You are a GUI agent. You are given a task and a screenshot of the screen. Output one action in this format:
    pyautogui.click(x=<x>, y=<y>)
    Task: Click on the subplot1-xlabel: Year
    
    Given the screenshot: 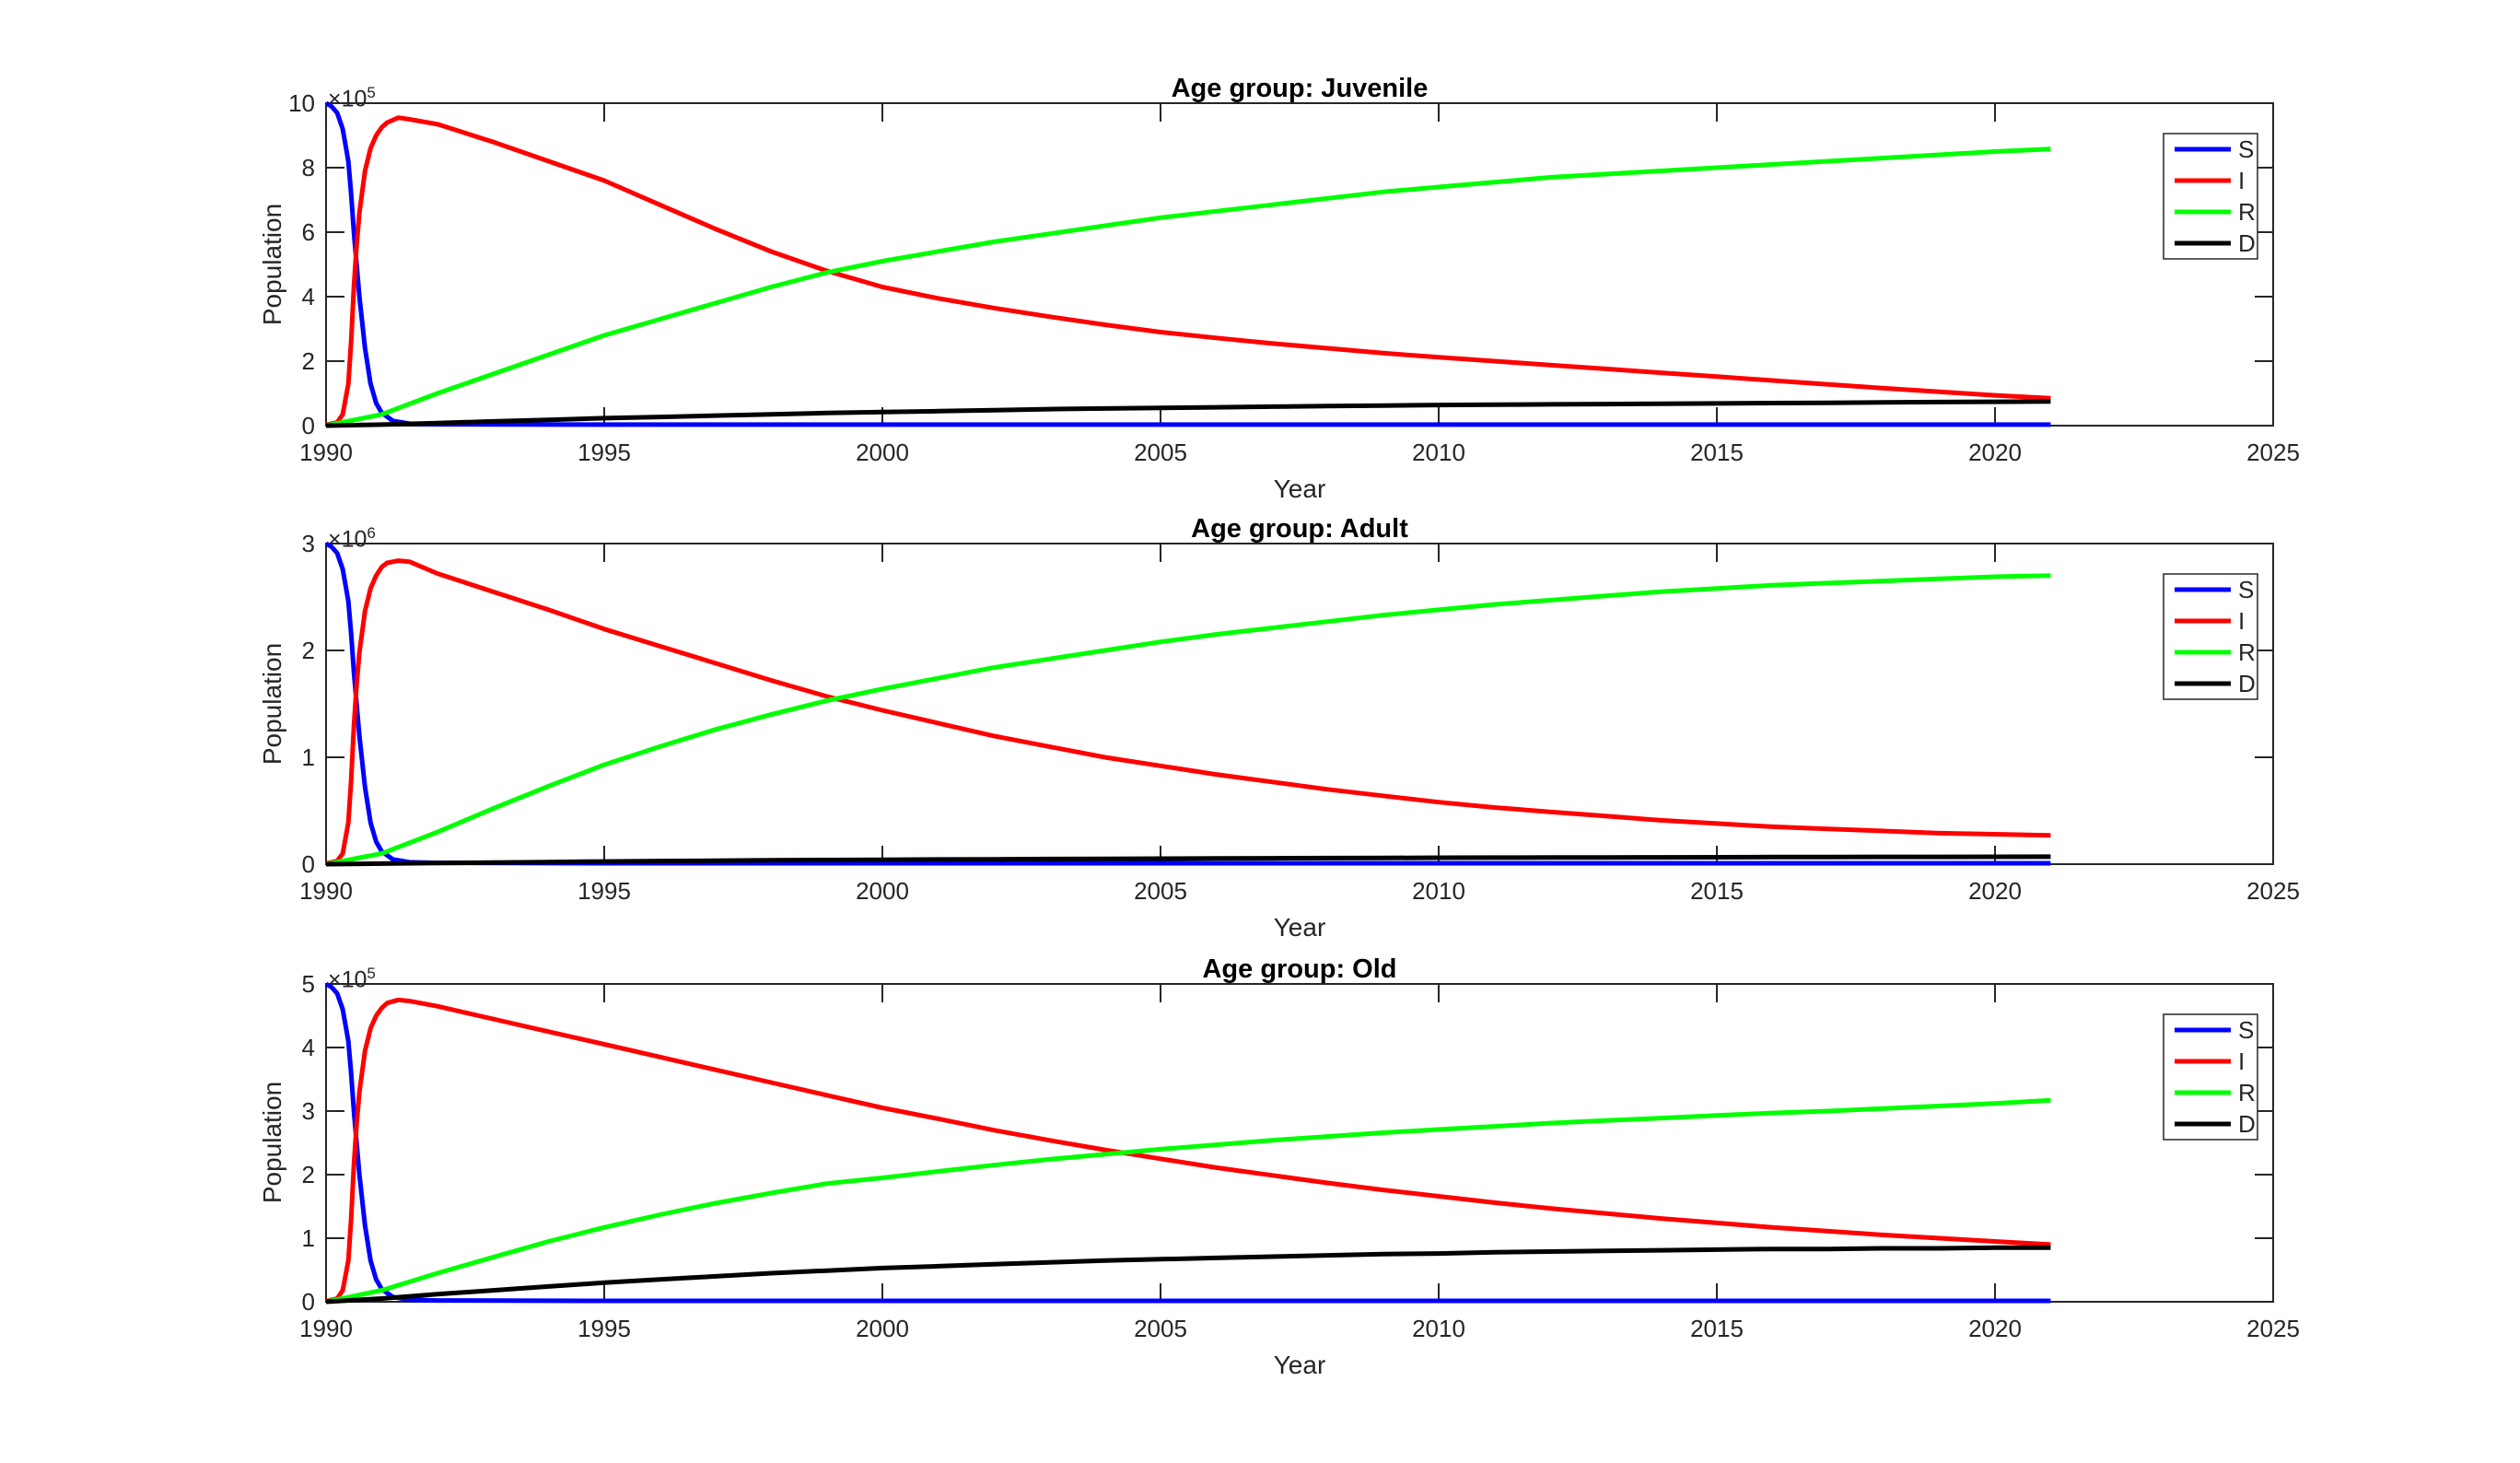 What is the action you would take?
    pyautogui.click(x=1299, y=488)
    